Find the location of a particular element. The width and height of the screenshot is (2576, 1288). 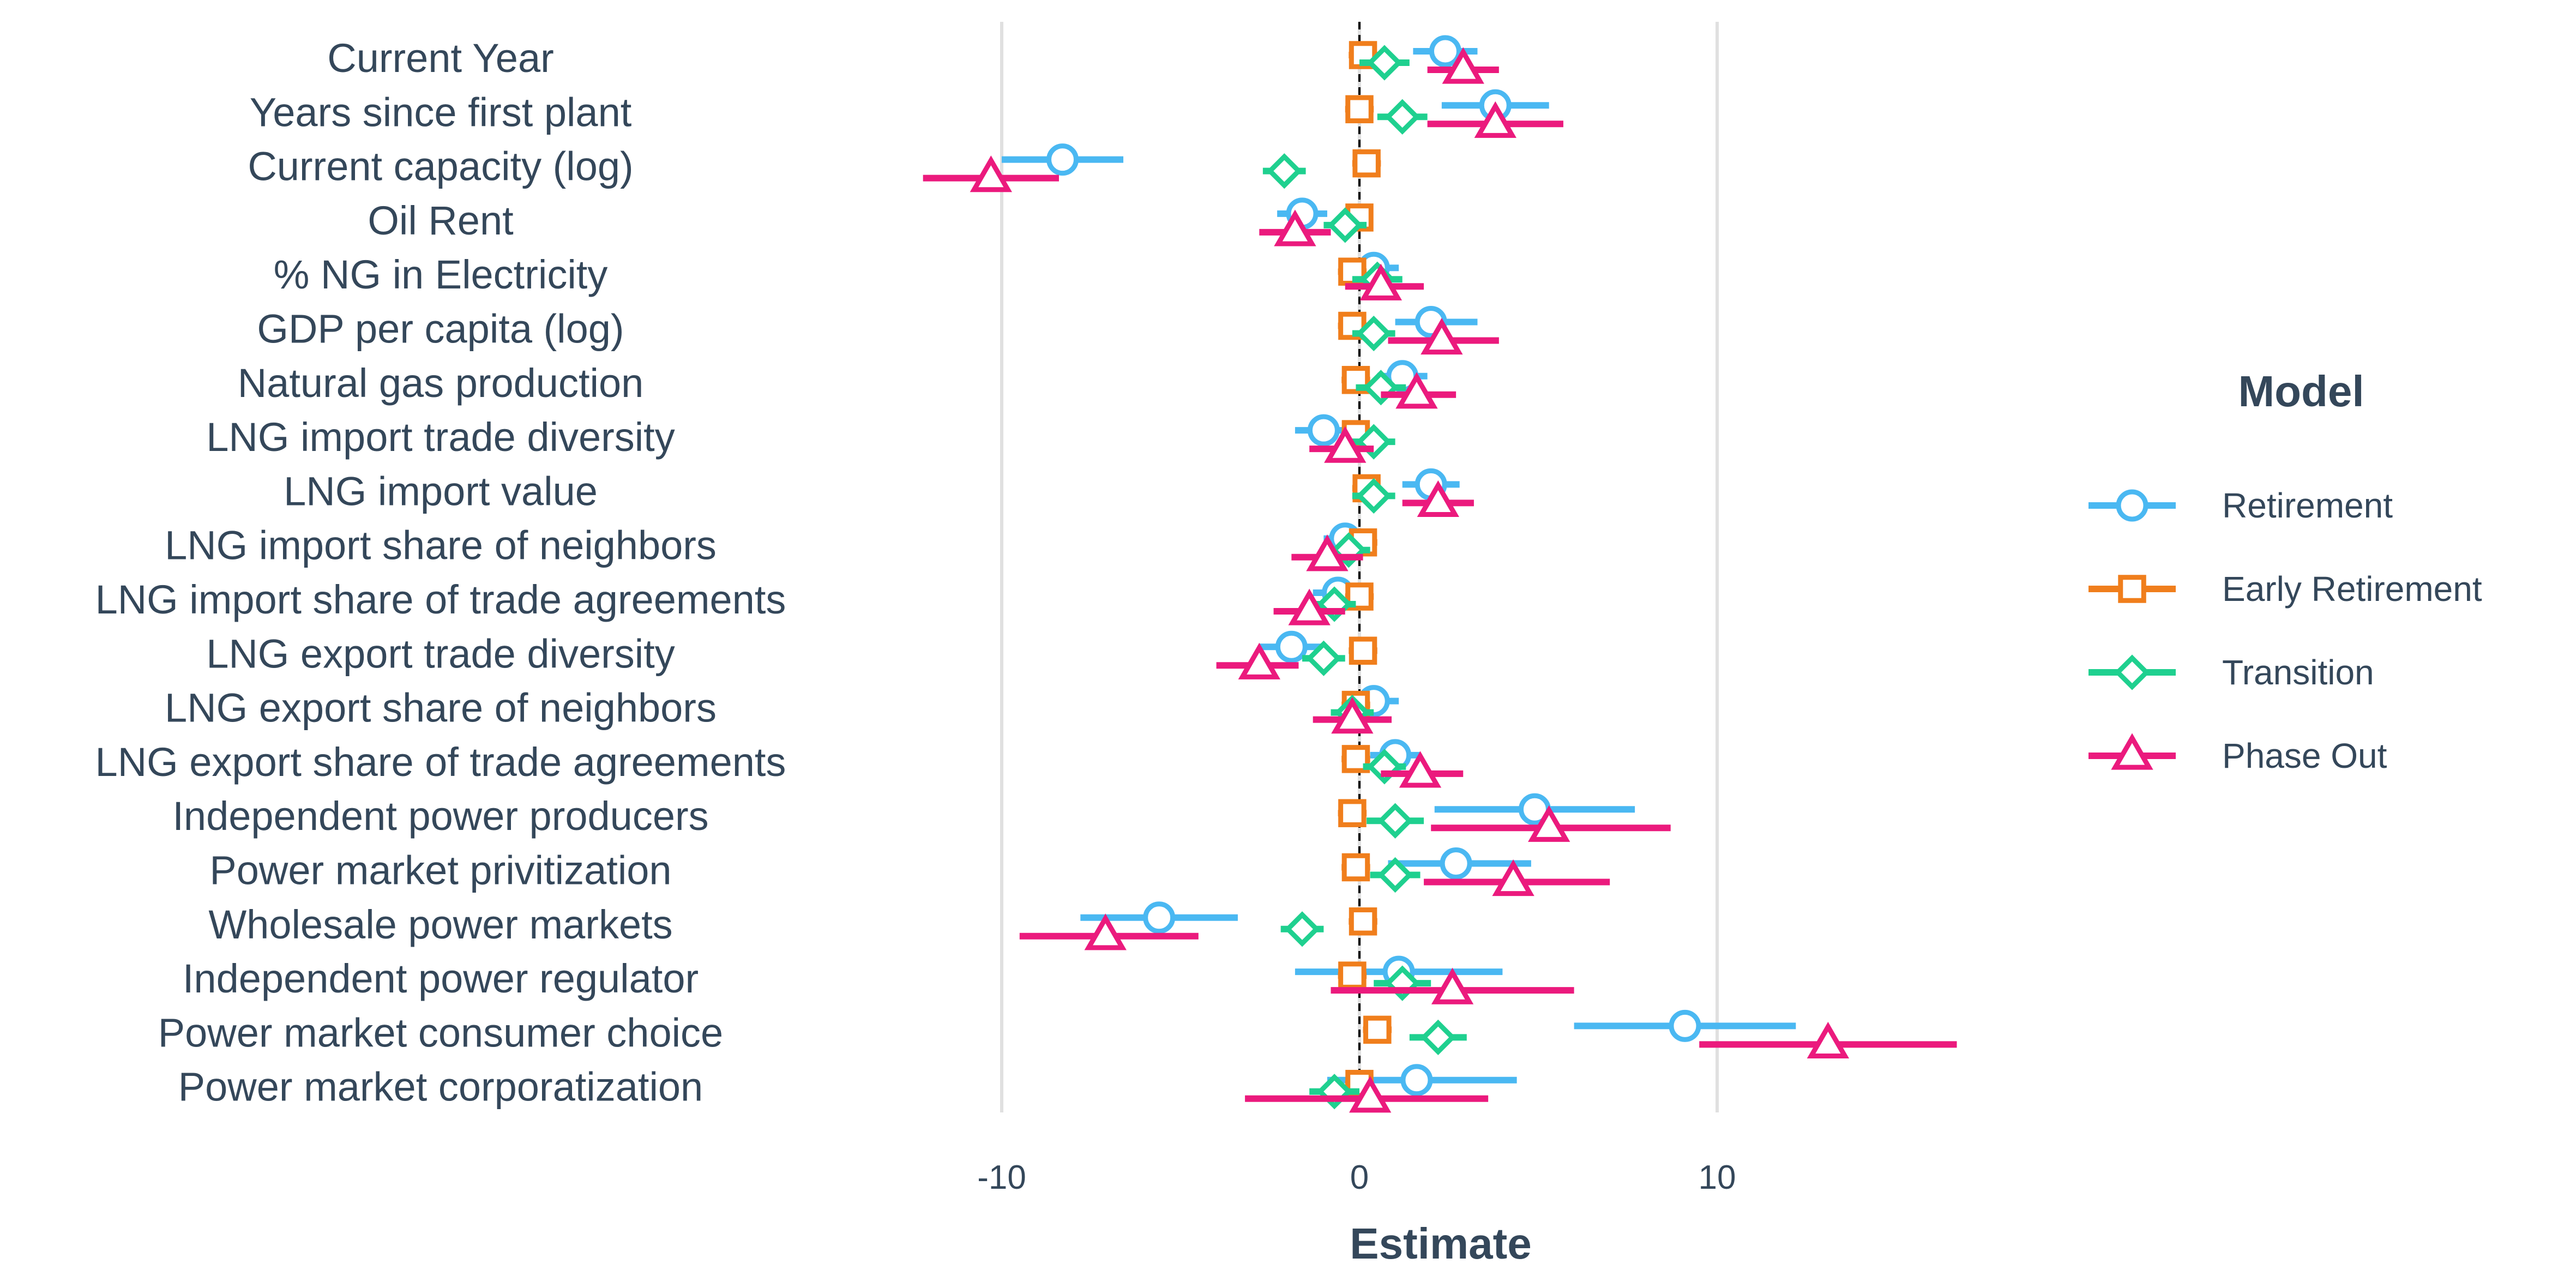

legend-item: Phase Out is located at coordinates (2238, 754).